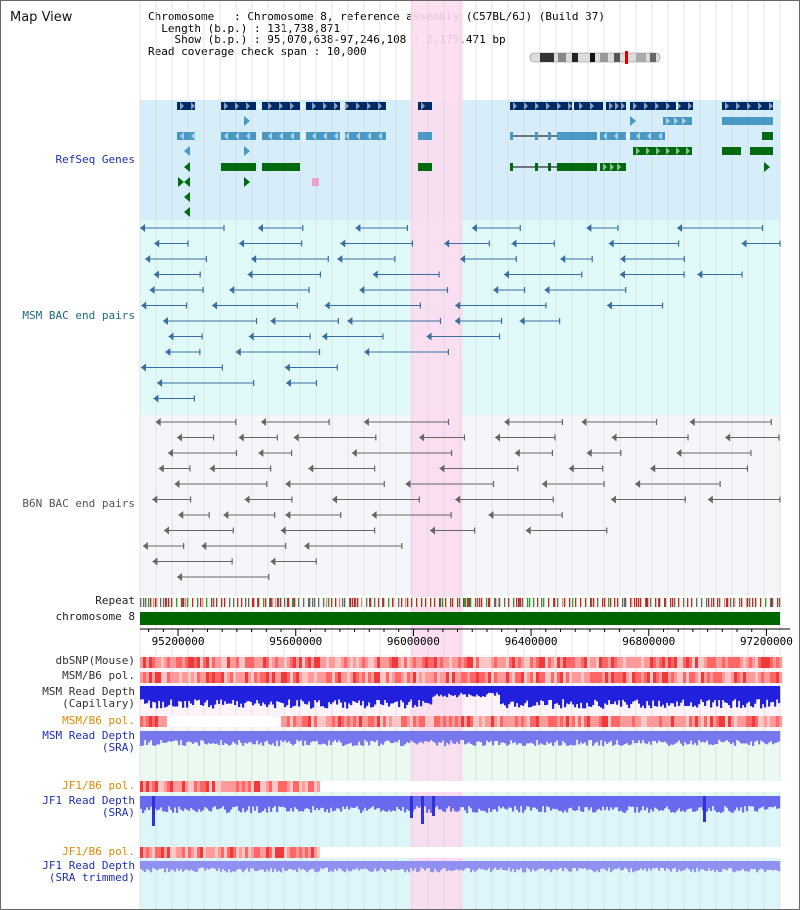 This screenshot has width=800, height=910. What do you see at coordinates (461, 786) in the screenshot?
I see `jf1-b6-polymorphism-track` at bounding box center [461, 786].